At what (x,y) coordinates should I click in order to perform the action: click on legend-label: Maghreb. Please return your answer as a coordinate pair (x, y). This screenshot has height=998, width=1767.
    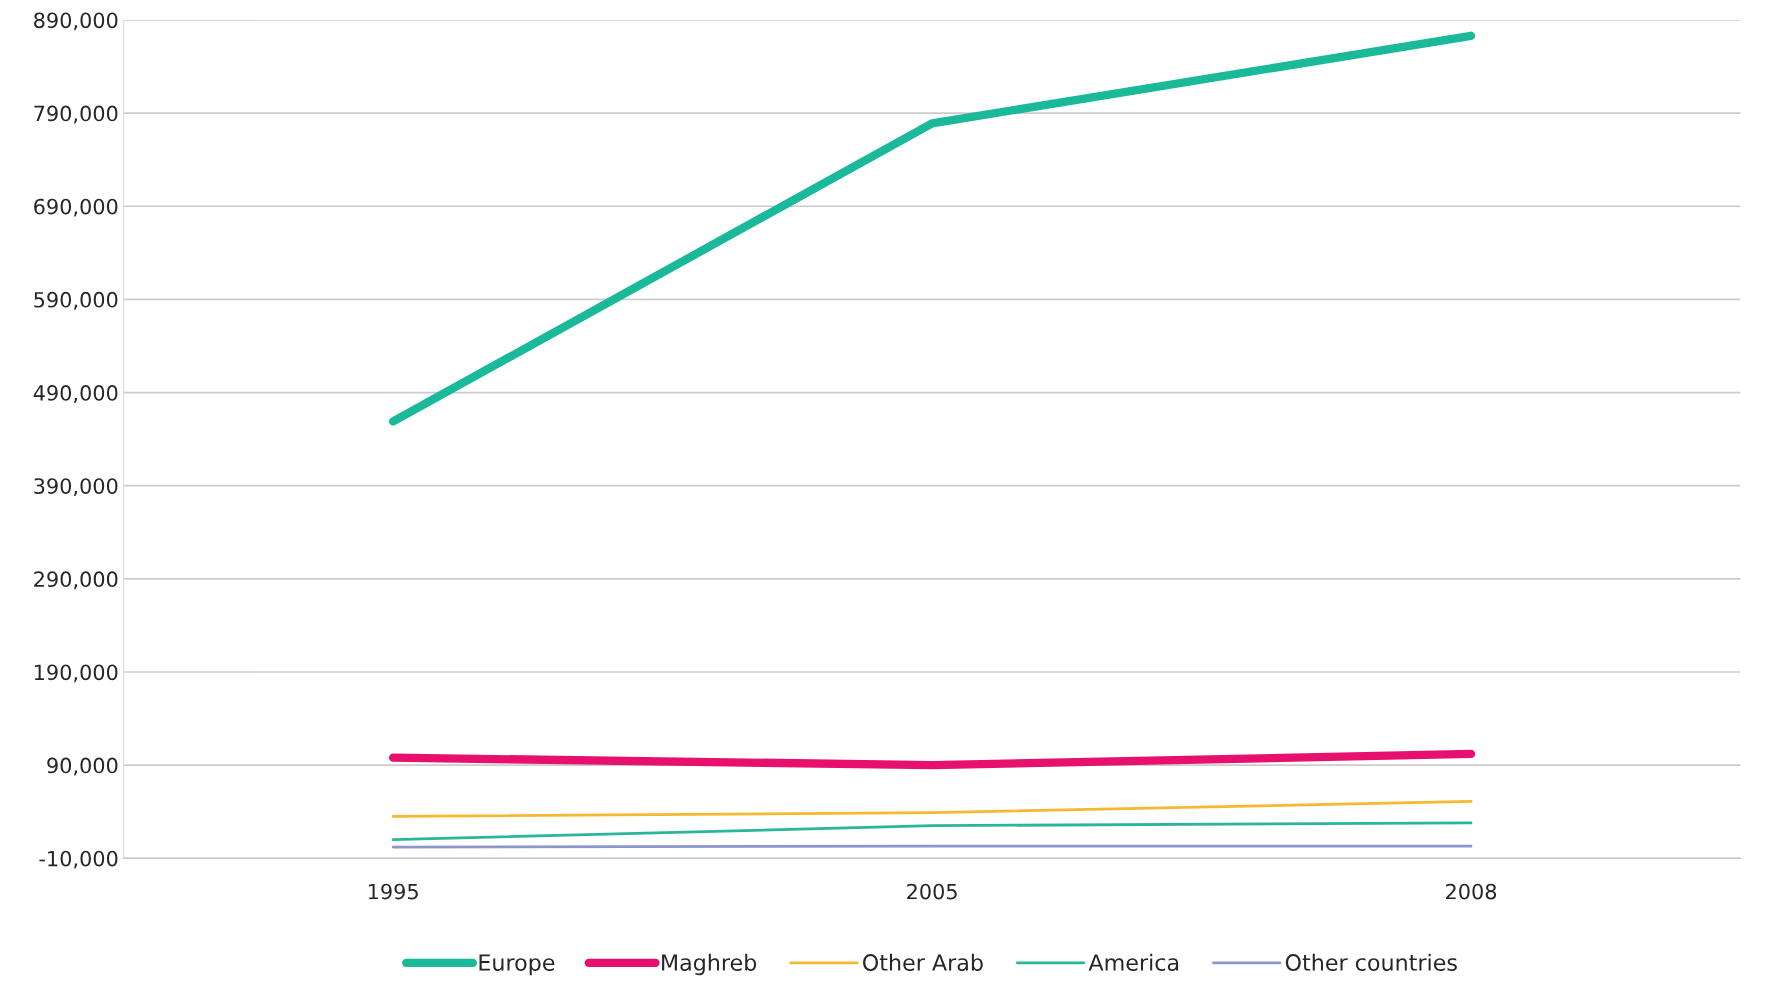
    Looking at the image, I should click on (709, 964).